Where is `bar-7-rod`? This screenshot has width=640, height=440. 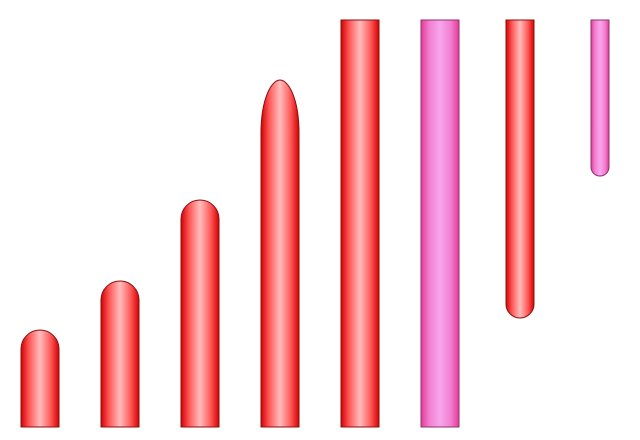
bar-7-rod is located at coordinates (520, 169).